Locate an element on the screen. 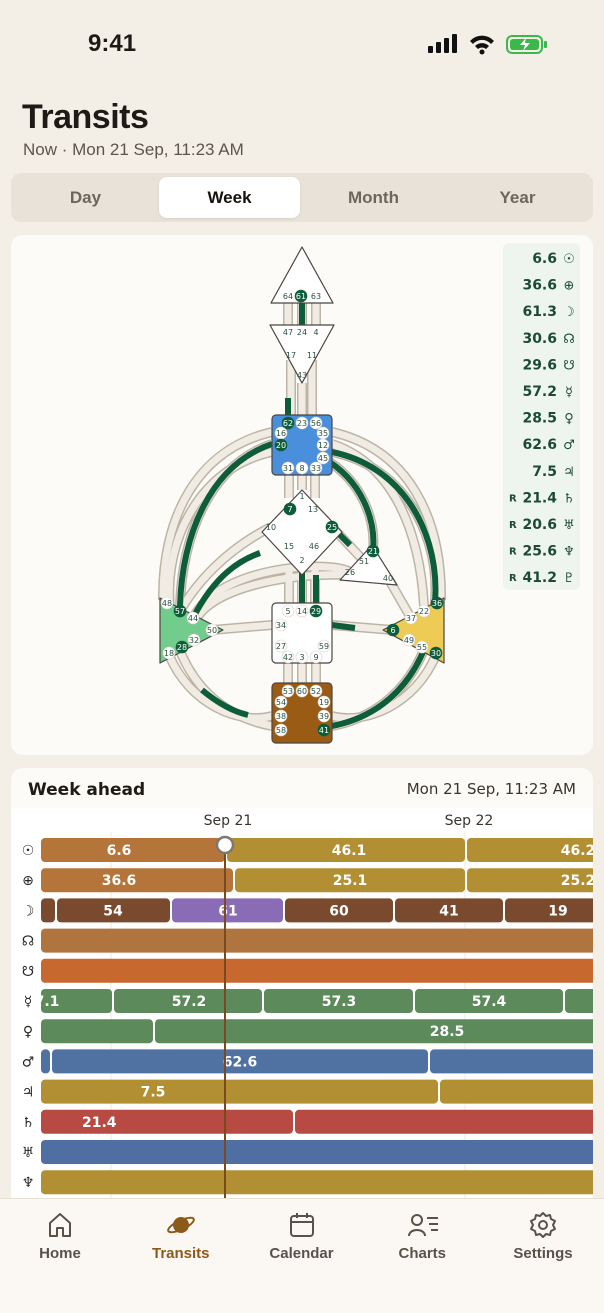  gate-number: 58 is located at coordinates (281, 730).